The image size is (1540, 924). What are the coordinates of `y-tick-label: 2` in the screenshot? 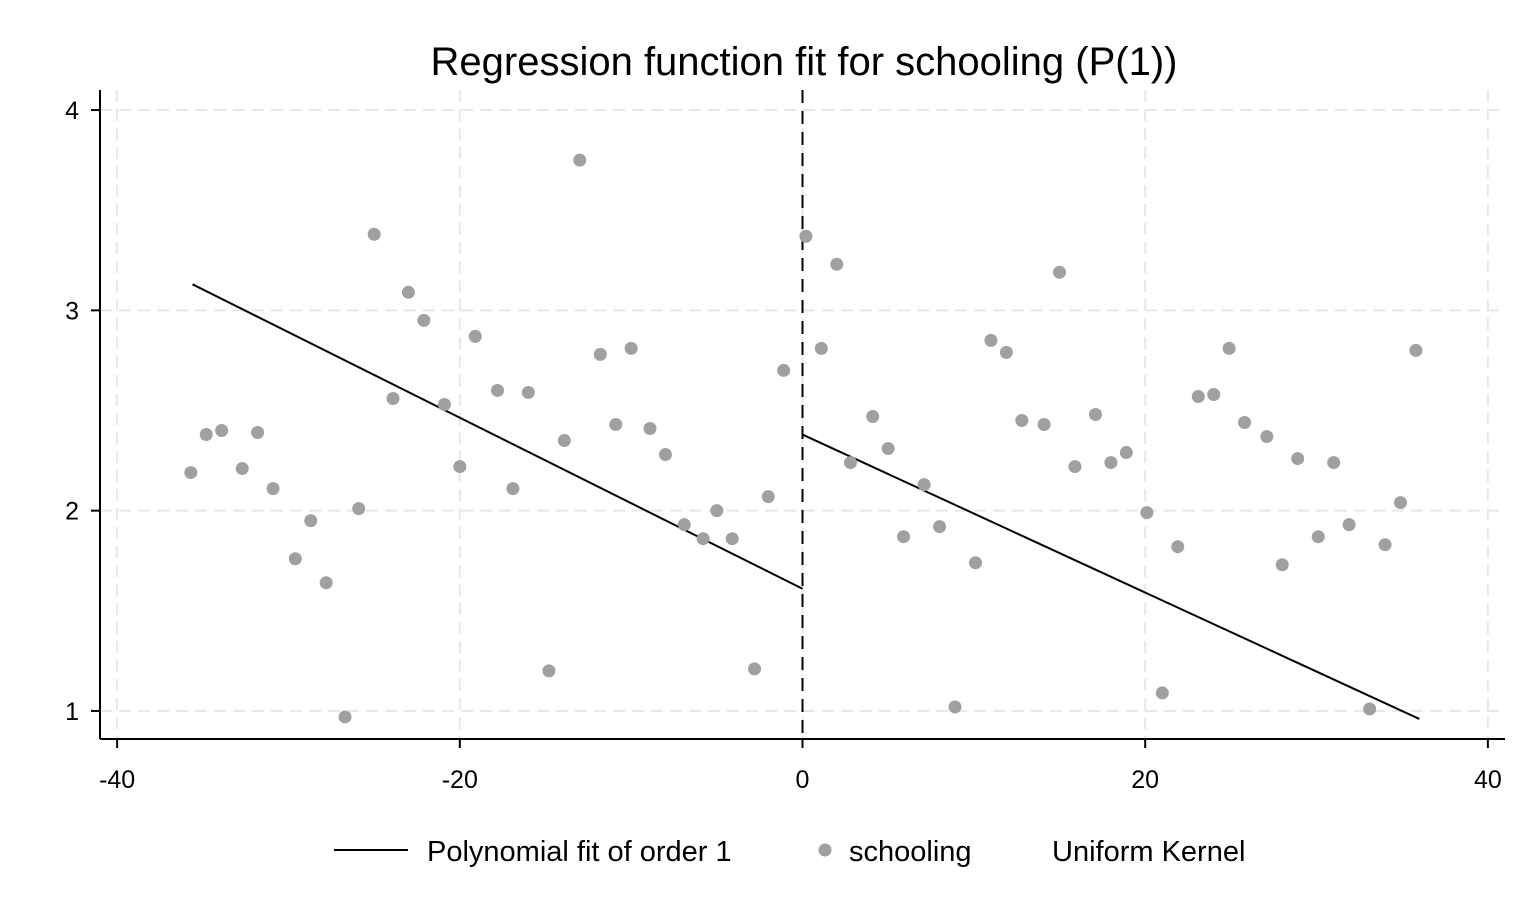 It's located at (72, 512).